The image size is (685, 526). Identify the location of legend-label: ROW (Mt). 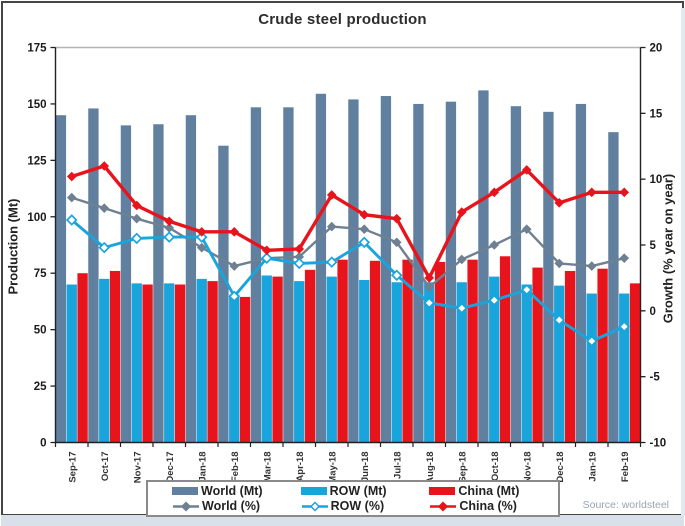
(358, 490).